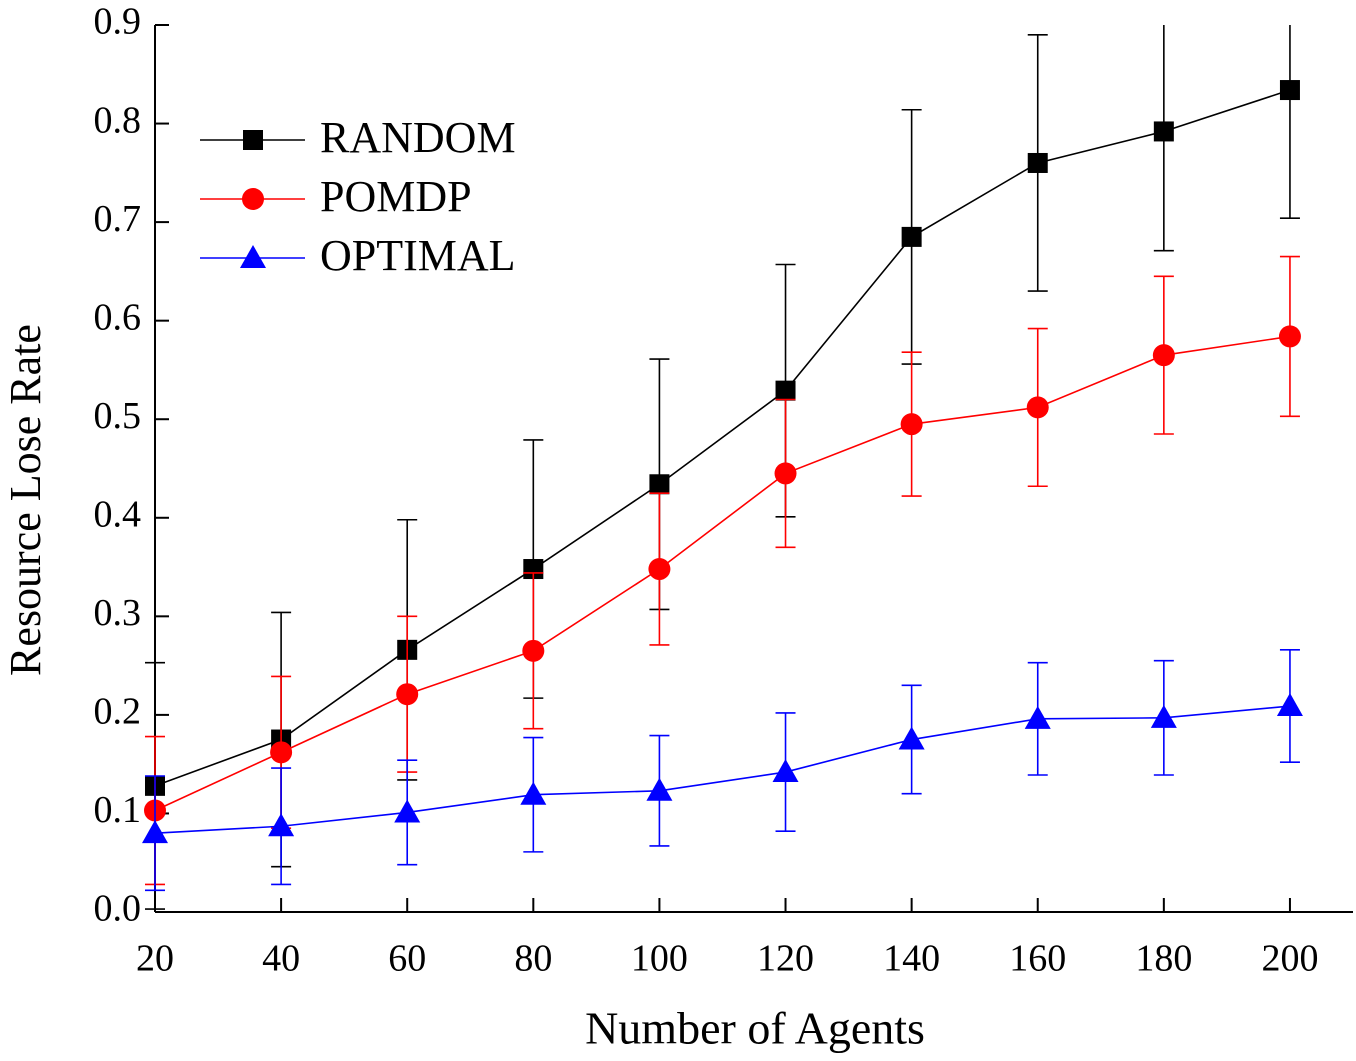 Image resolution: width=1356 pixels, height=1061 pixels. Describe the element at coordinates (118, 416) in the screenshot. I see `y-tick-label: 0.5` at that location.